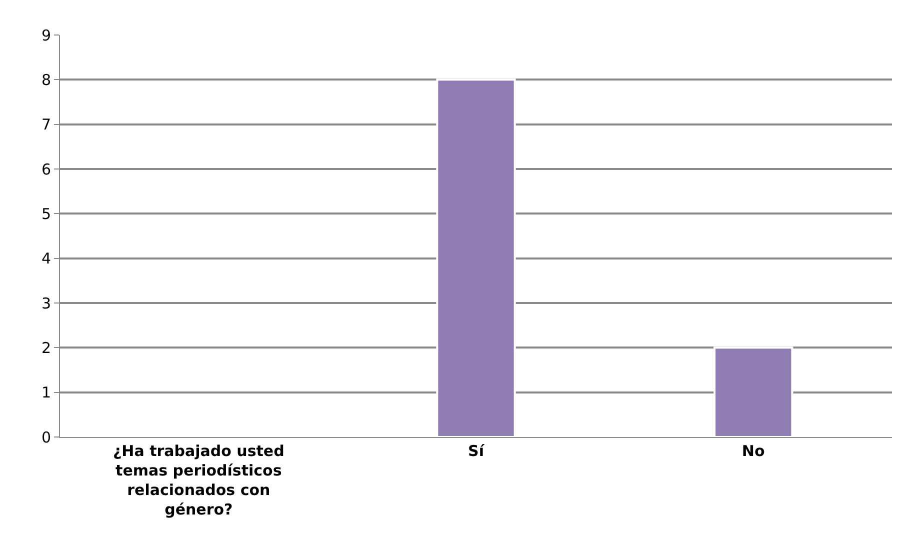 The height and width of the screenshot is (557, 912). I want to click on x-tick-label: Sí, so click(476, 451).